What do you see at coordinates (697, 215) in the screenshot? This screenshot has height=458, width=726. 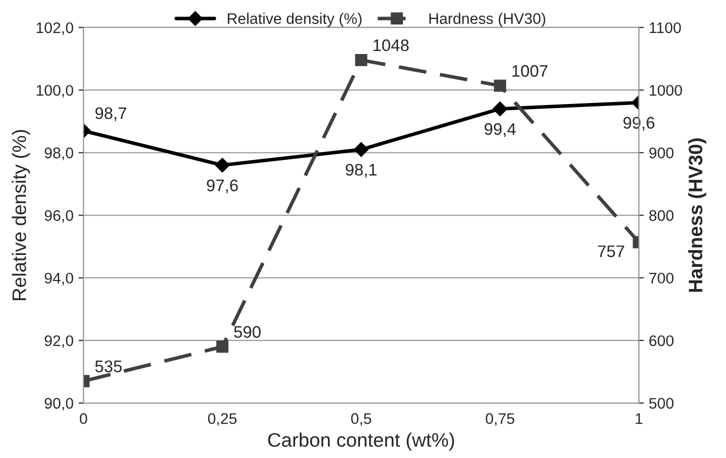 I see `y2-axis-title: Hardness (HV30)` at bounding box center [697, 215].